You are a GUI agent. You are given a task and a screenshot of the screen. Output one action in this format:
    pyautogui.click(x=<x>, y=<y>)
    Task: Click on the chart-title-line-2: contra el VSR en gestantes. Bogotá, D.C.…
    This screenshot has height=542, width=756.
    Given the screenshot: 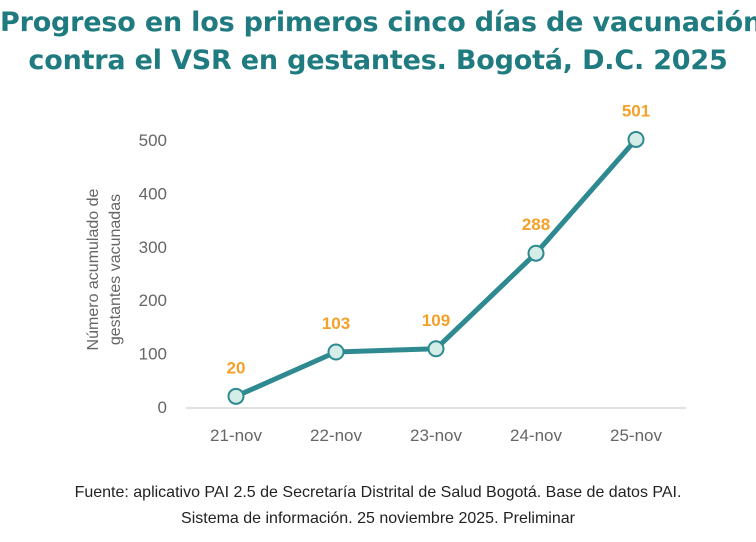 What is the action you would take?
    pyautogui.click(x=378, y=60)
    